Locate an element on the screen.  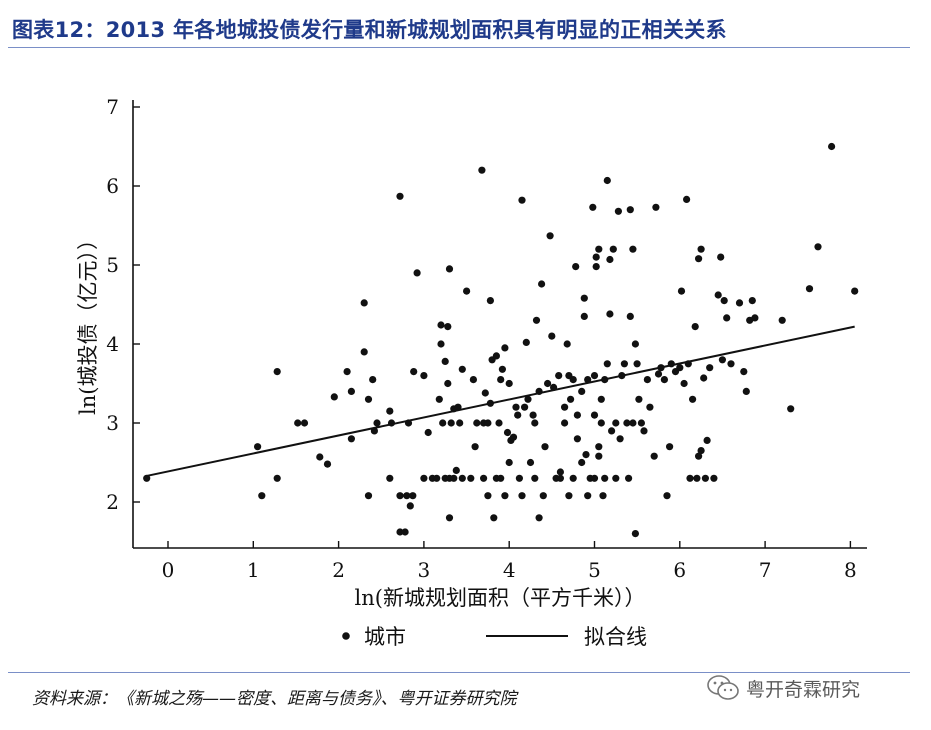
x-tick-label-5: 5 is located at coordinates (594, 570).